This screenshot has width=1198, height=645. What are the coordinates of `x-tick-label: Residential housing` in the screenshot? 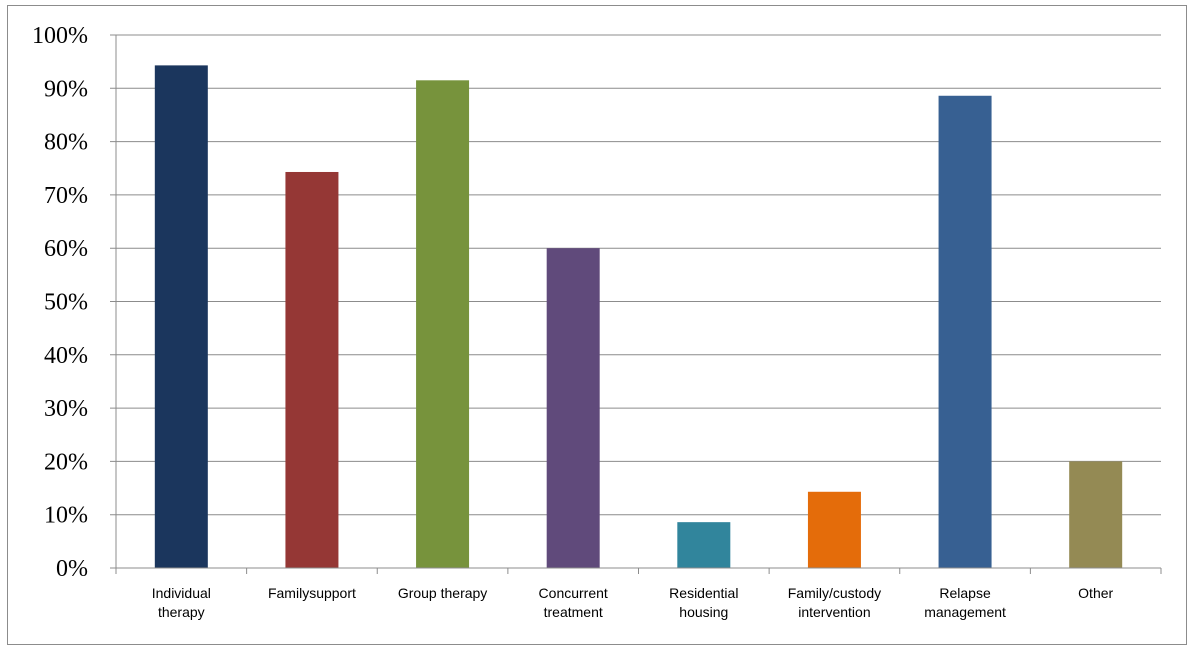 It's located at (703, 602).